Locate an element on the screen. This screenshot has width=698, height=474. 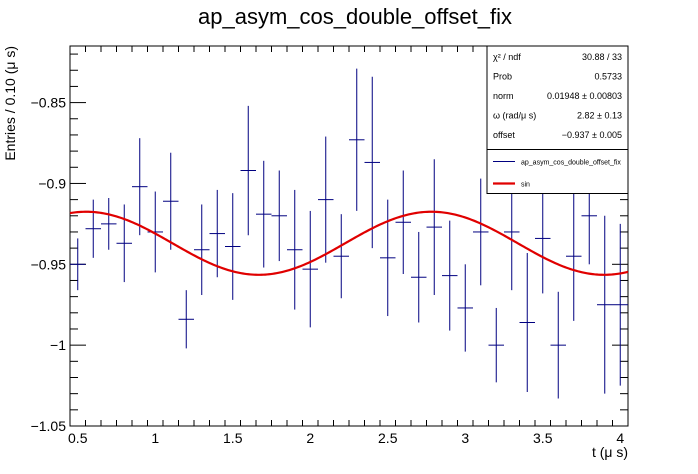
y-tick-label: −0.95 is located at coordinates (49, 264).